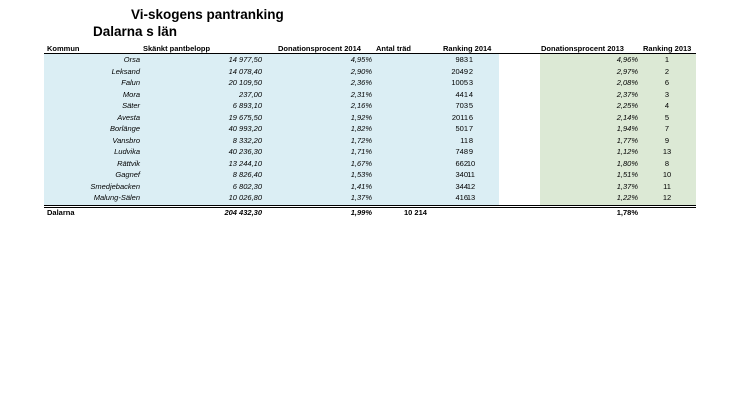  Describe the element at coordinates (361, 117) in the screenshot. I see `cell-pct2014: 1,92%` at that location.